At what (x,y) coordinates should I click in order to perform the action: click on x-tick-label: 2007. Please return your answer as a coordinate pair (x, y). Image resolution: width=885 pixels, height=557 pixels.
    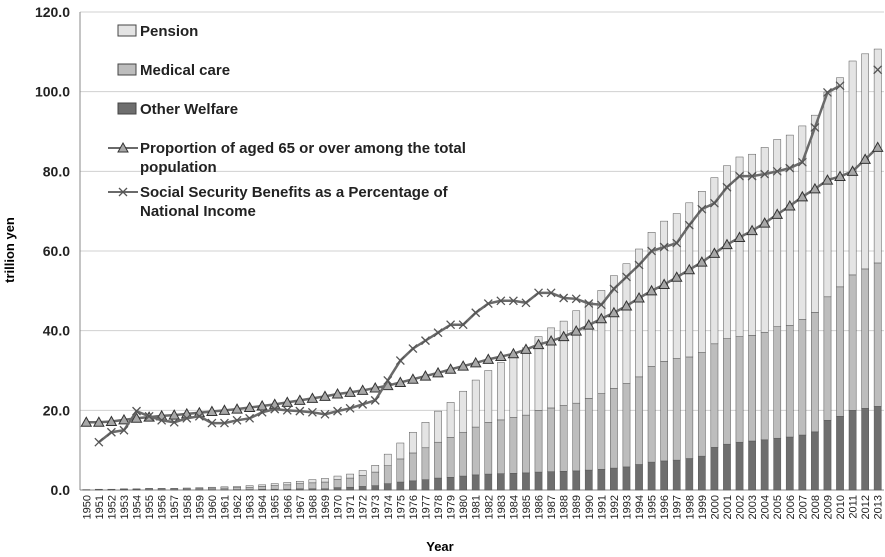
    Looking at the image, I should click on (803, 507).